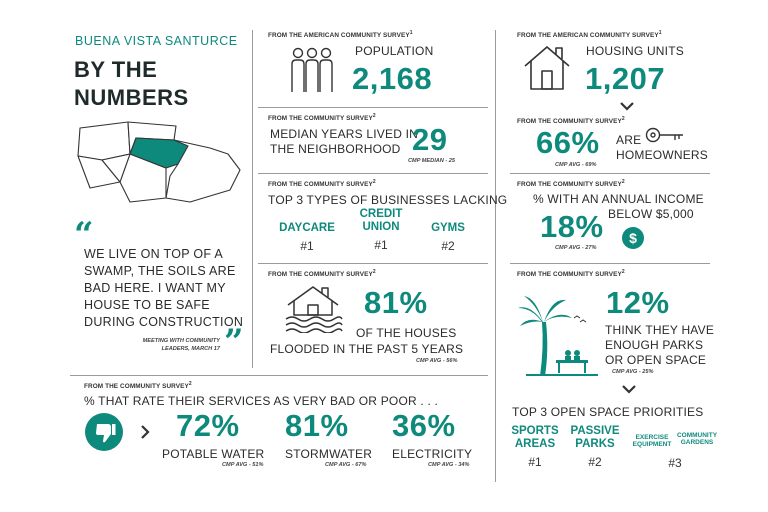  Describe the element at coordinates (448, 237) in the screenshot. I see `business-item: GYMS #2` at that location.